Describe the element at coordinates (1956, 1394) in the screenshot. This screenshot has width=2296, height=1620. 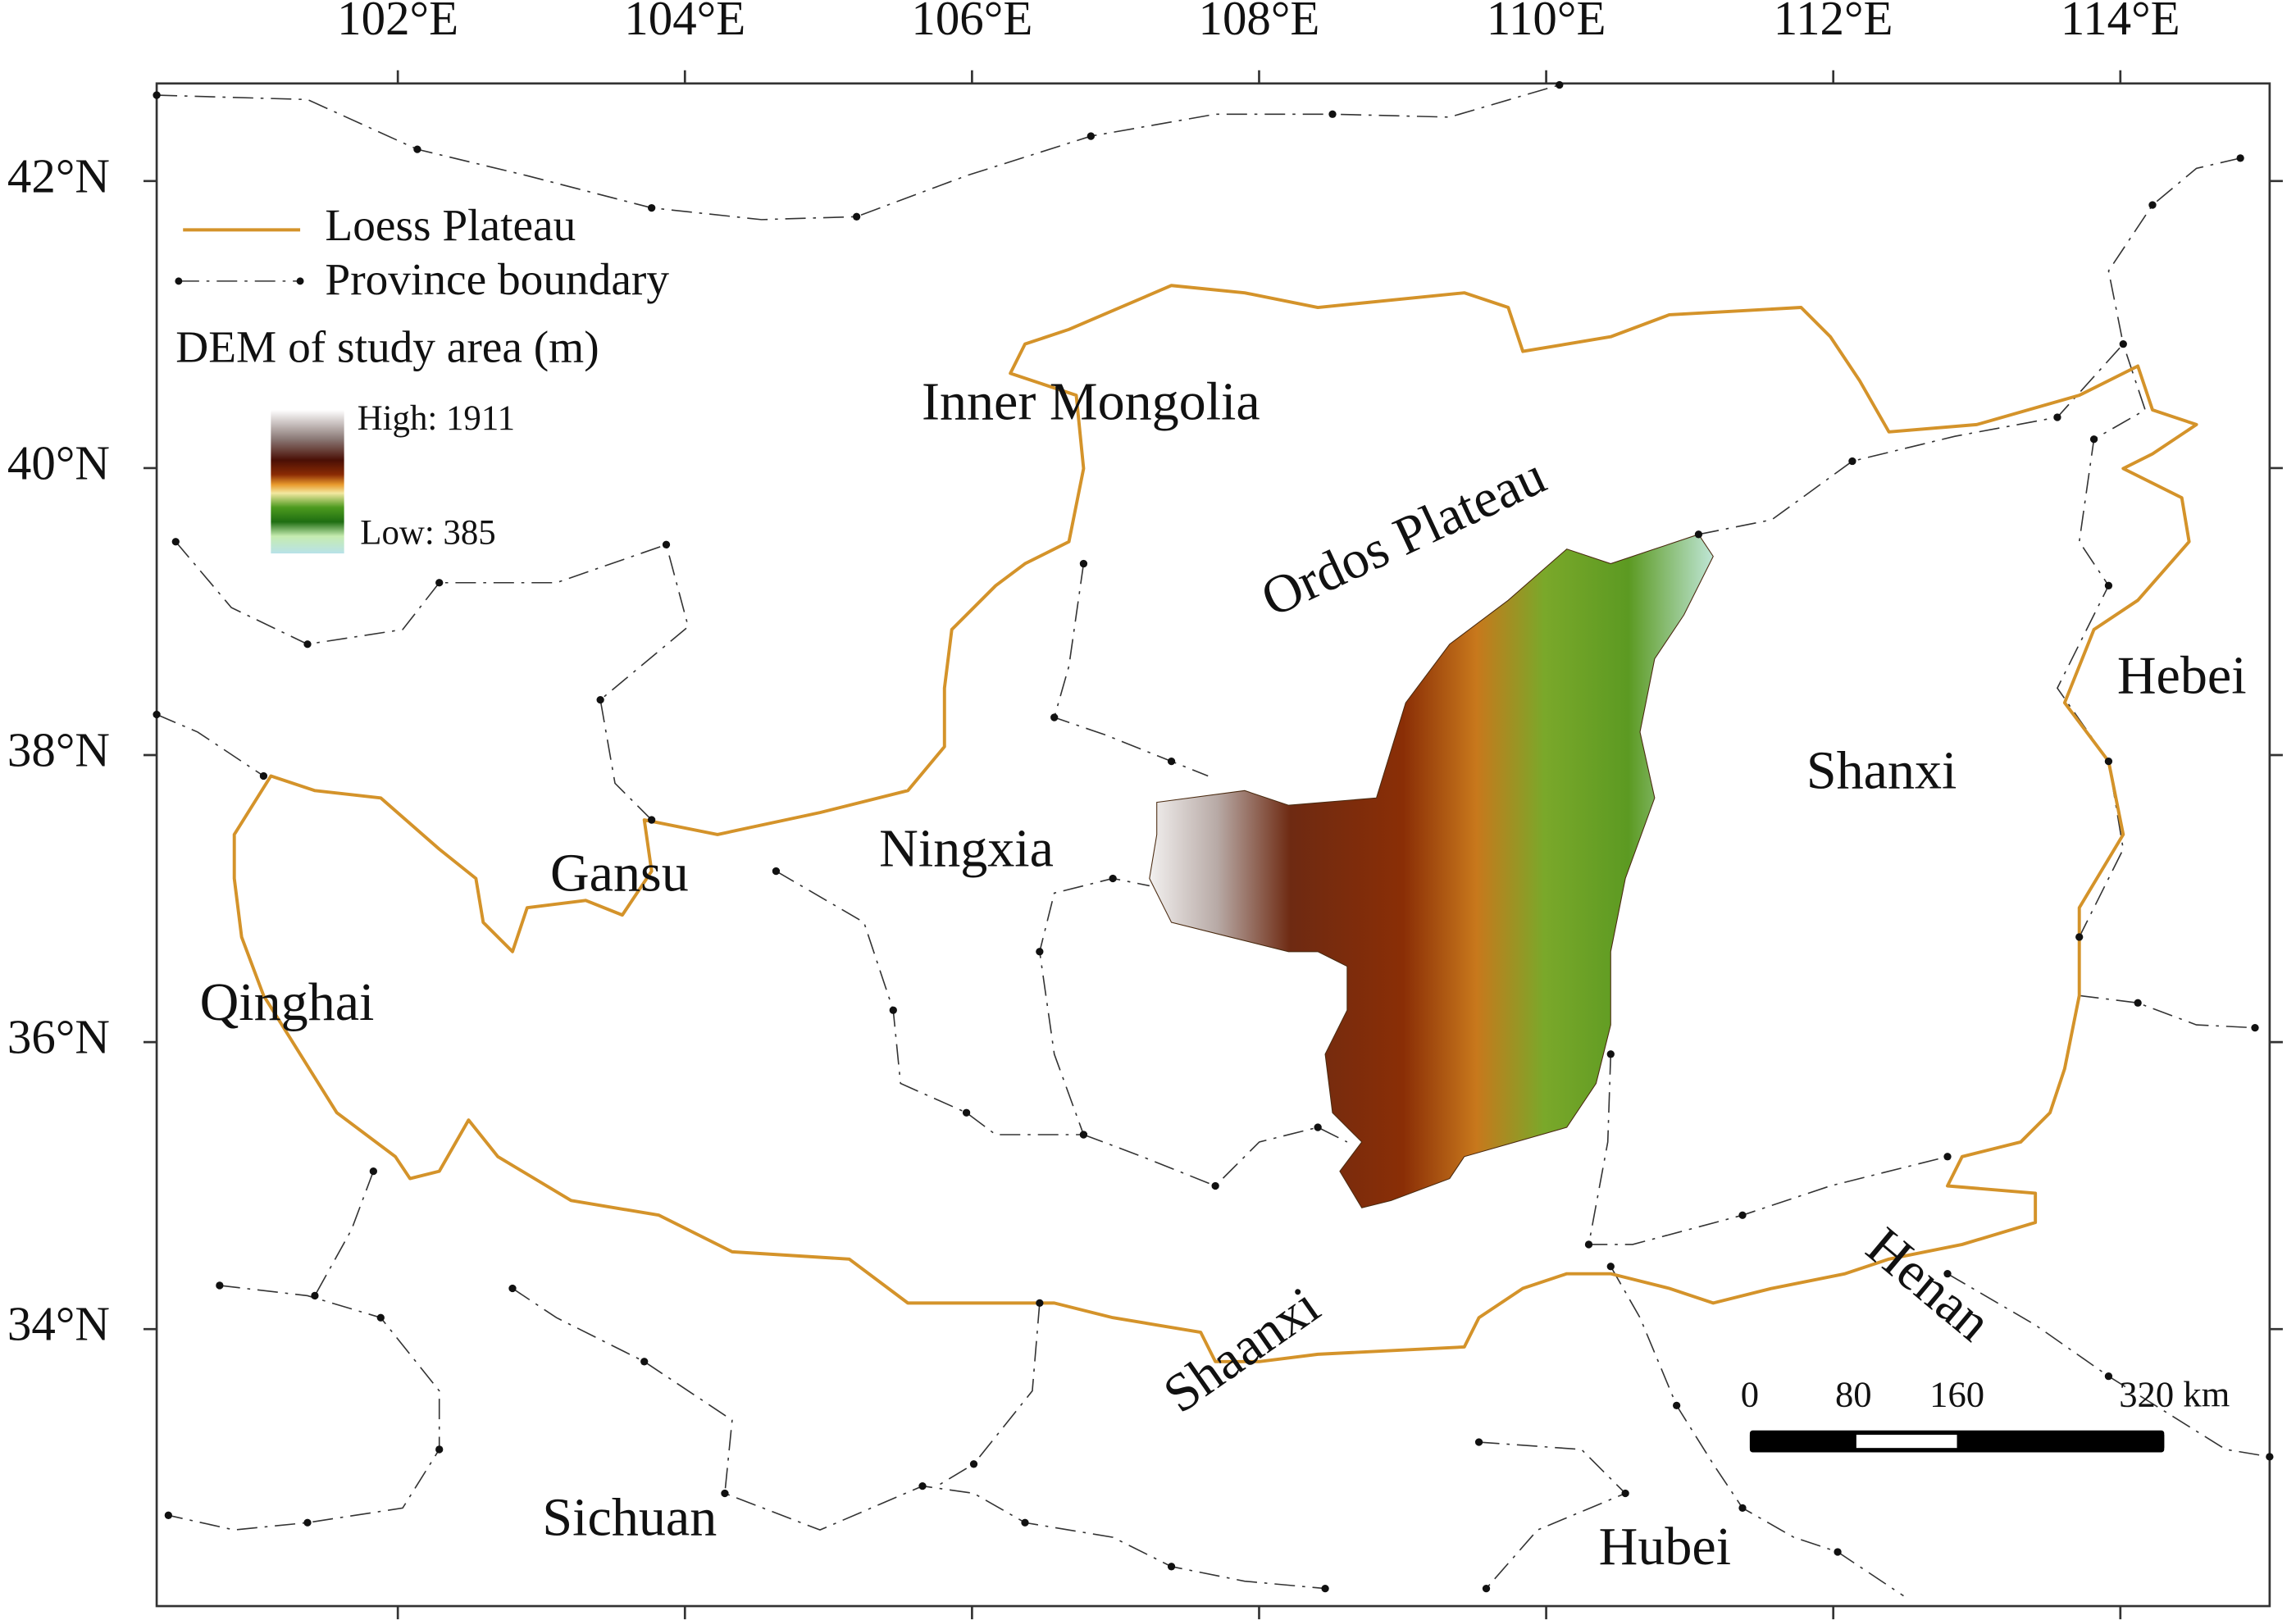
I see `scale-bar-label: 160` at that location.